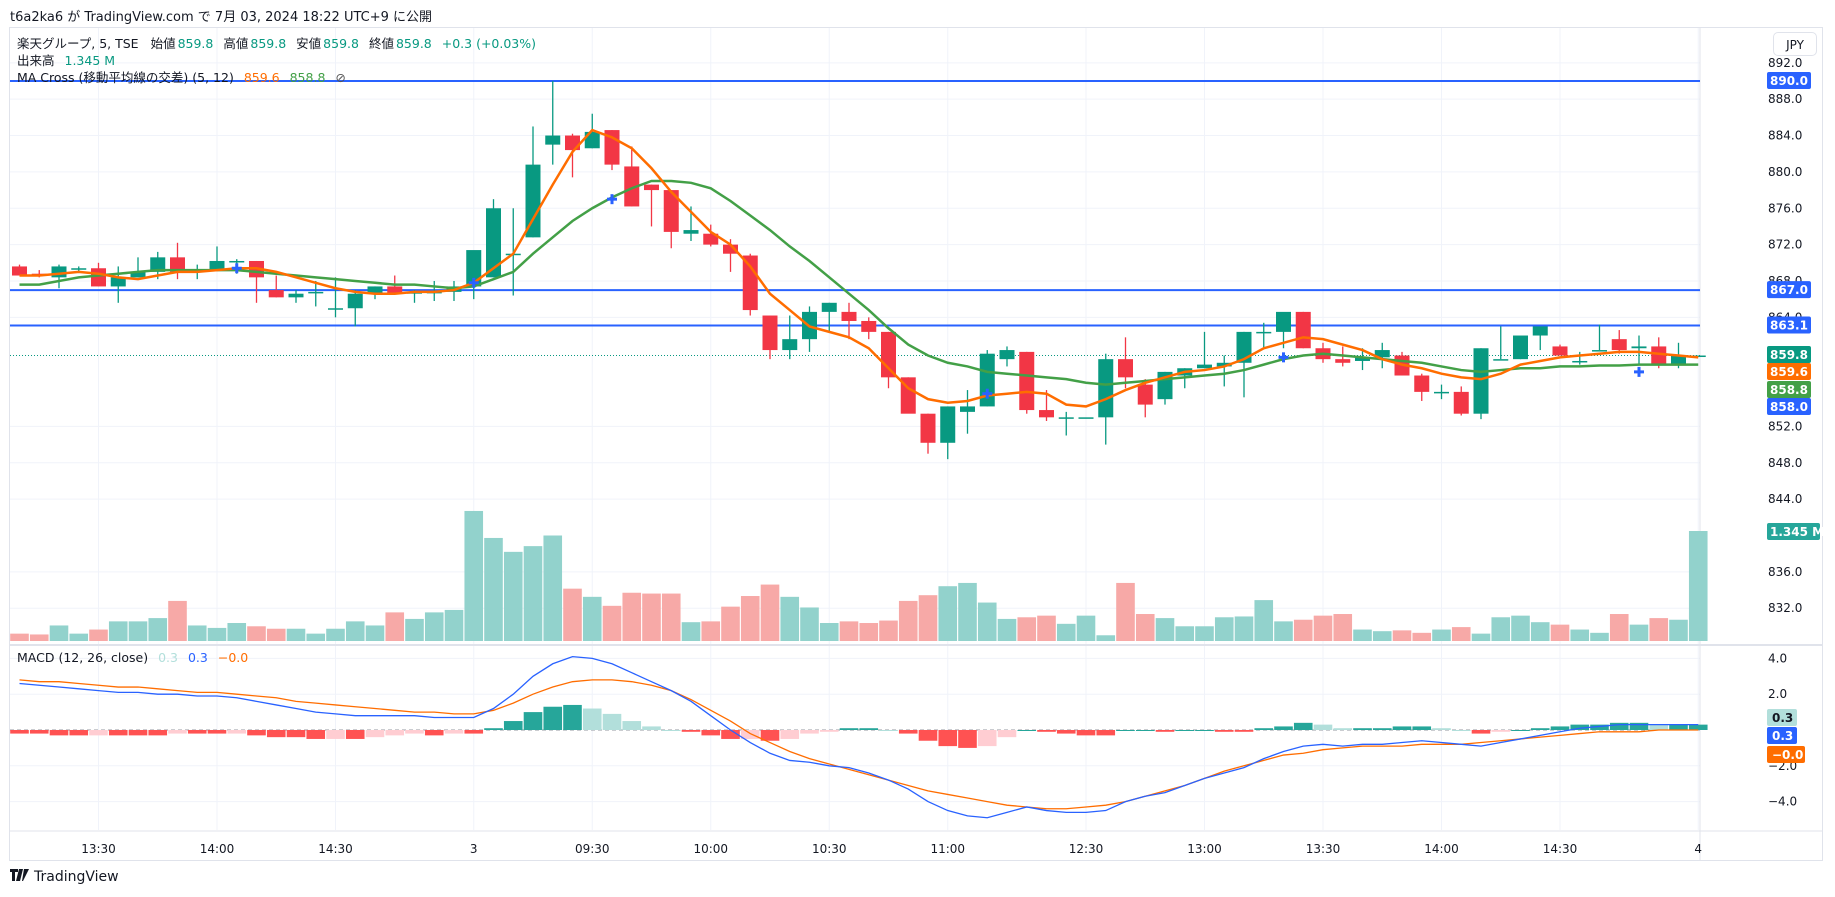  I want to click on hidden-icon: ⊘, so click(340, 77).